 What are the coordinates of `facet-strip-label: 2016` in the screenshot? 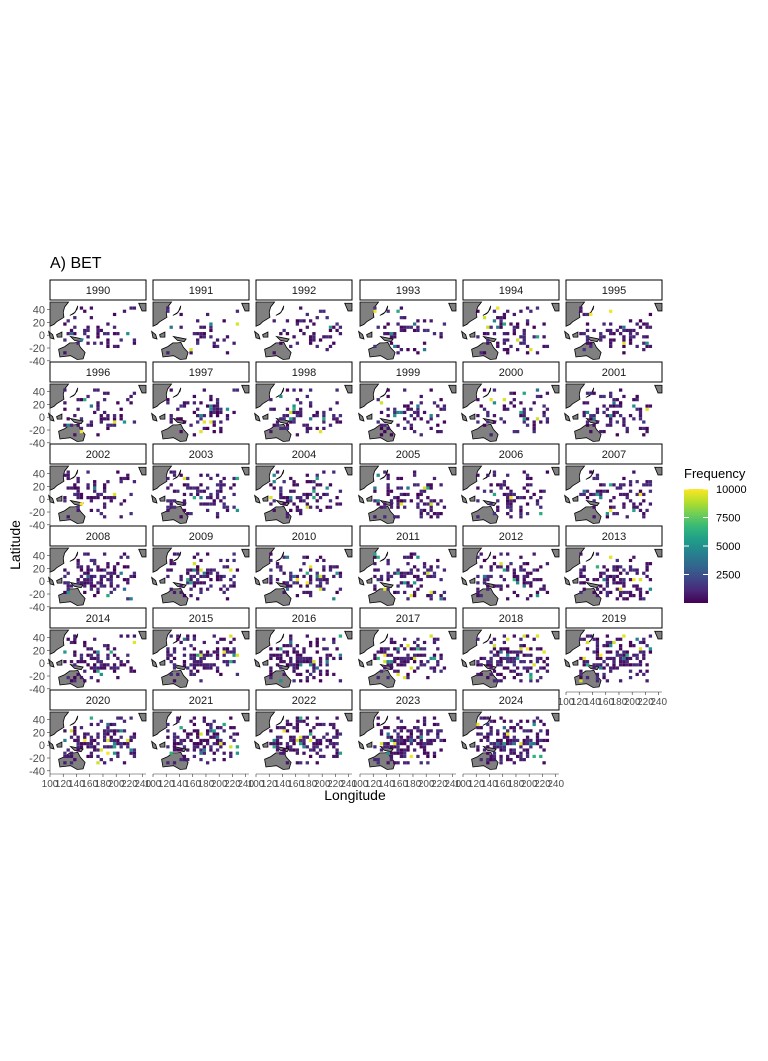 It's located at (304, 619).